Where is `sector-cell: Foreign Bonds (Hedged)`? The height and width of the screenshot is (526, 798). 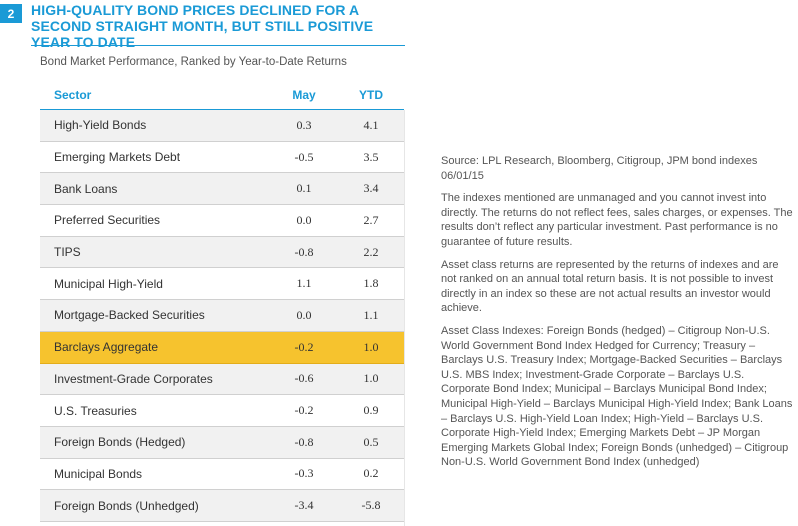
sector-cell: Foreign Bonds (Hedged) is located at coordinates (120, 442).